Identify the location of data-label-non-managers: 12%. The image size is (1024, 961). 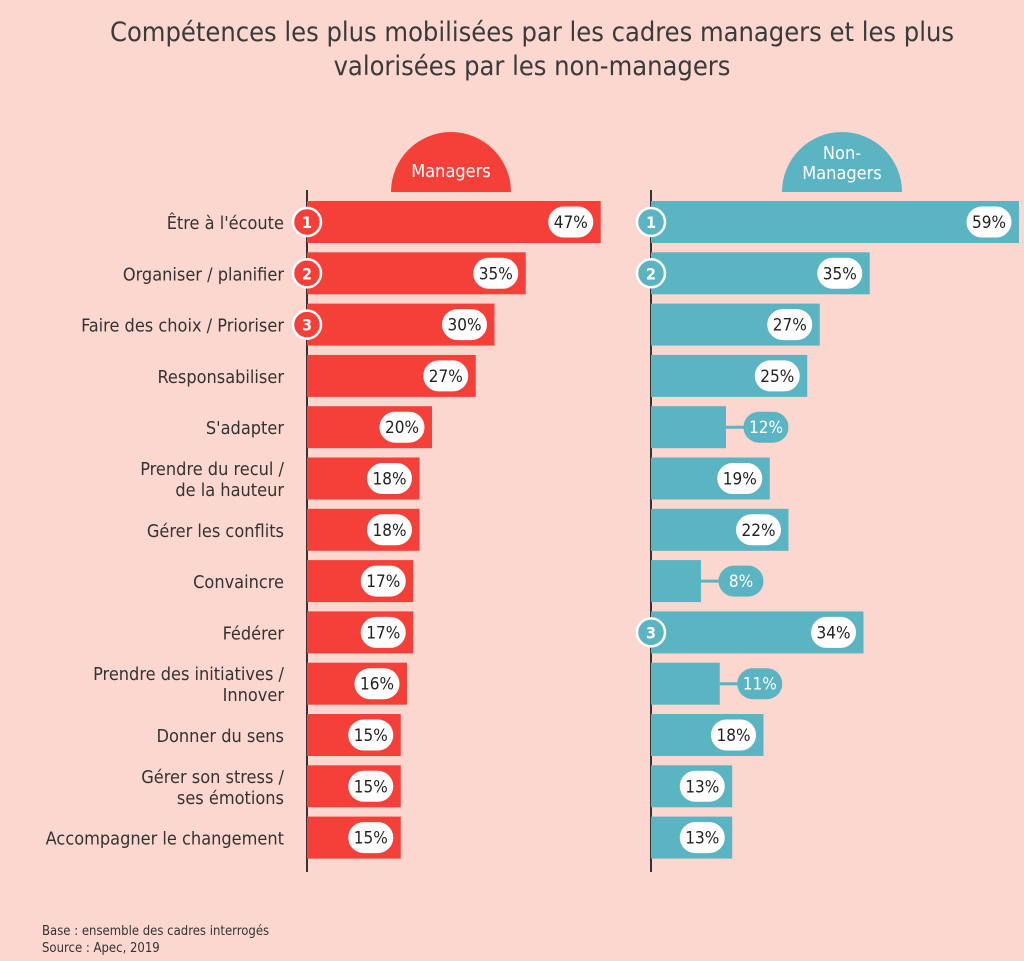
(757, 427).